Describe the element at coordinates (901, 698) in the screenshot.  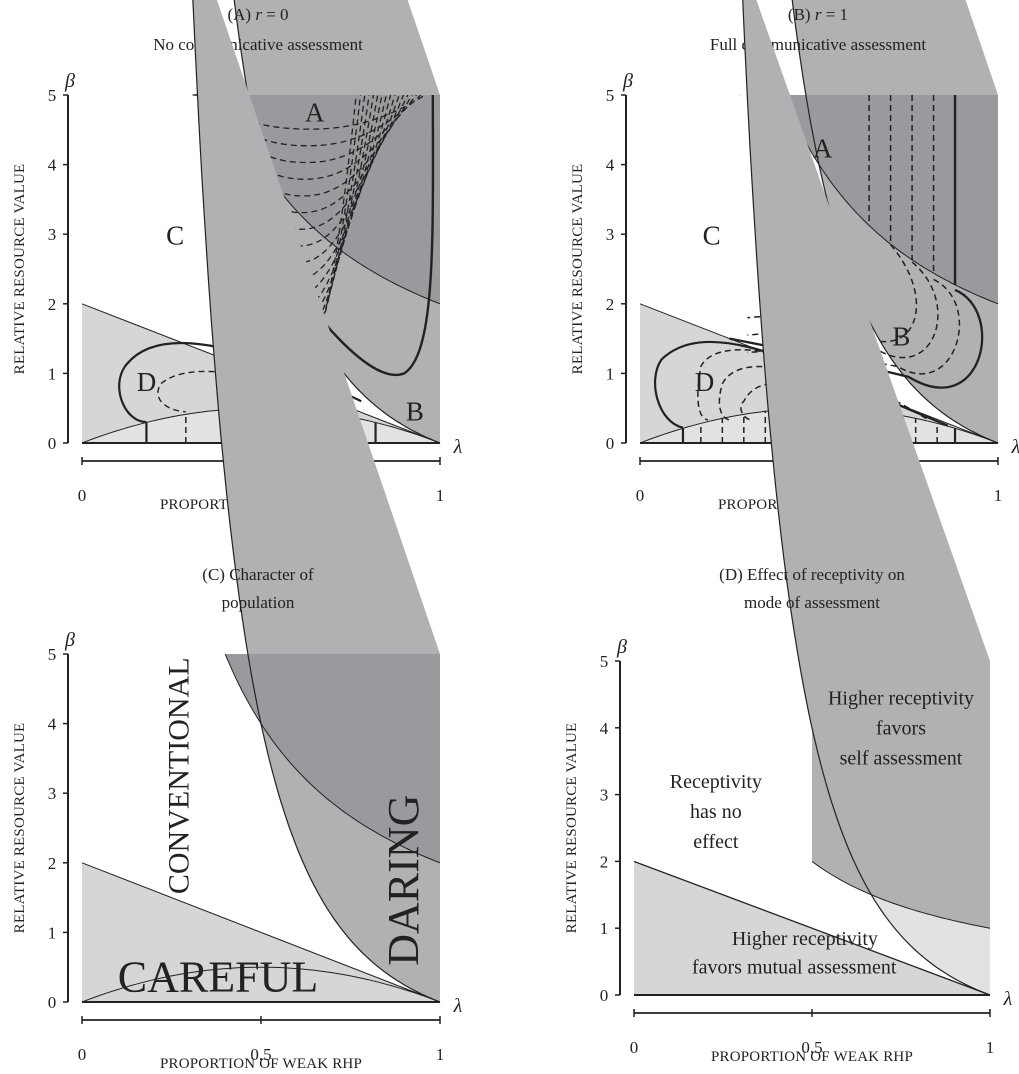
I see `note-self-line1: Higher receptivity` at that location.